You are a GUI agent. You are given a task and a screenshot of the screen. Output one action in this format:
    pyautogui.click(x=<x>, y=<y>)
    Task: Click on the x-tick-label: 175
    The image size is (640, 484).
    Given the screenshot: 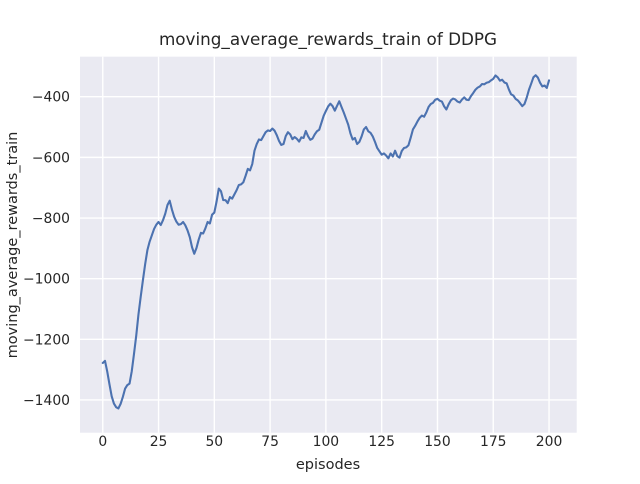 What is the action you would take?
    pyautogui.click(x=493, y=442)
    